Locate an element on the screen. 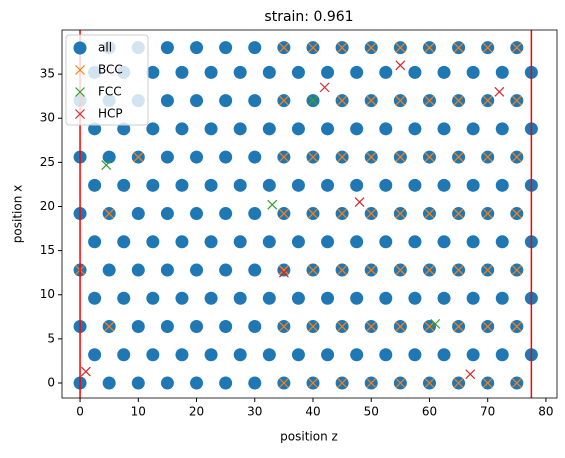 This screenshot has width=565, height=458. x-tick-label: 80 is located at coordinates (545, 412).